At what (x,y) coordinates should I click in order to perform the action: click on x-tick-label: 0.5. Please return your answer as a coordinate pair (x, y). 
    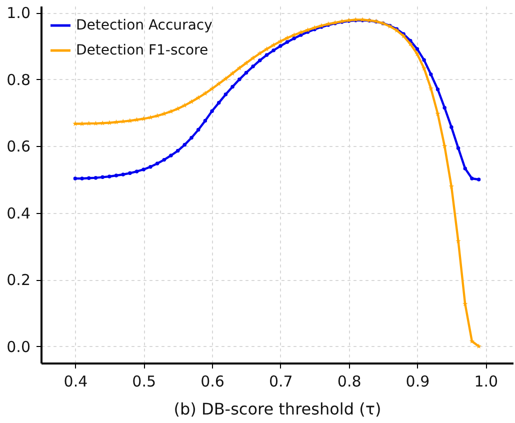
    Looking at the image, I should click on (144, 381).